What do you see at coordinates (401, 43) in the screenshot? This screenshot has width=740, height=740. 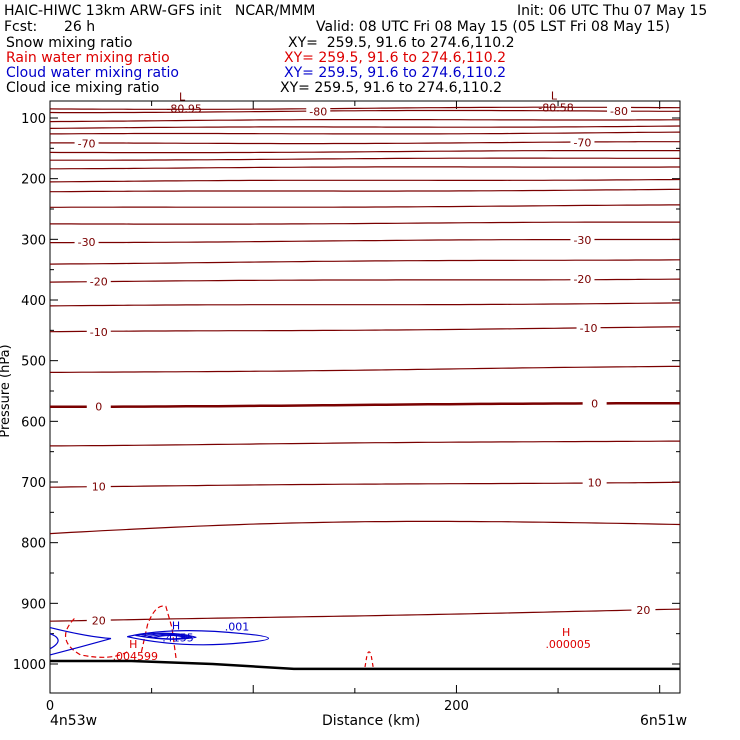 I see `legend-snow-xy: XY= 259.5, 91.6 to 274.6,110.2` at bounding box center [401, 43].